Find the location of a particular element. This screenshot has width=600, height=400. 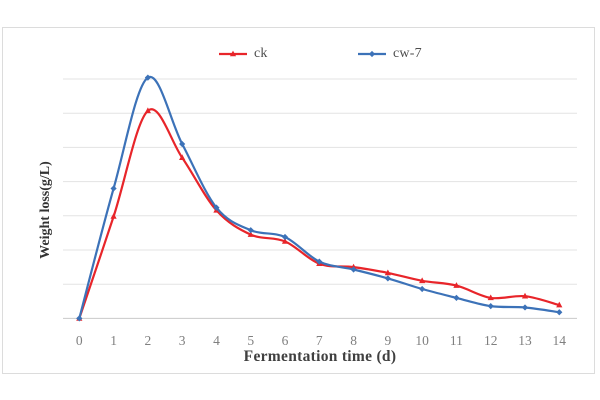

x-tick-label: 1 is located at coordinates (113, 340).